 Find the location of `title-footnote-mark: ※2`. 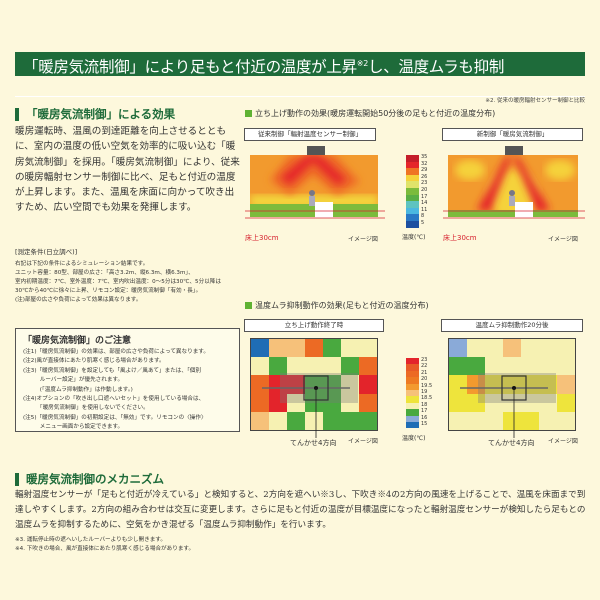

title-footnote-mark: ※2 is located at coordinates (362, 63).